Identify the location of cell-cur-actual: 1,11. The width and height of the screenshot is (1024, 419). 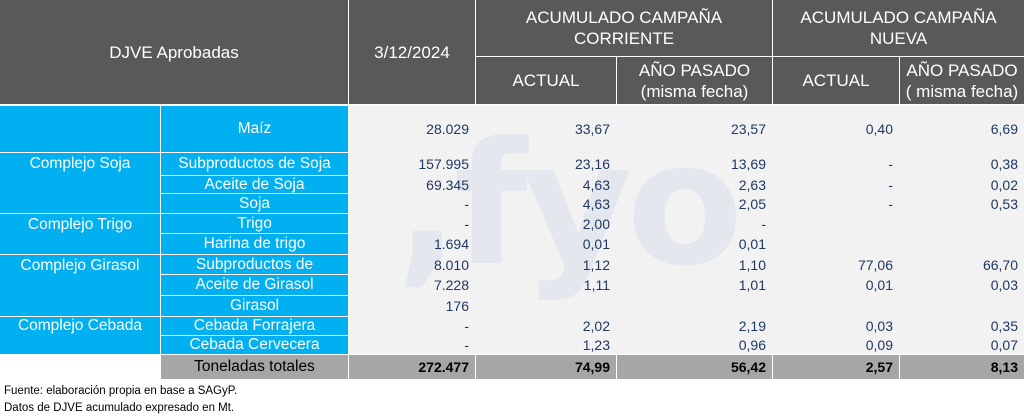
(596, 285).